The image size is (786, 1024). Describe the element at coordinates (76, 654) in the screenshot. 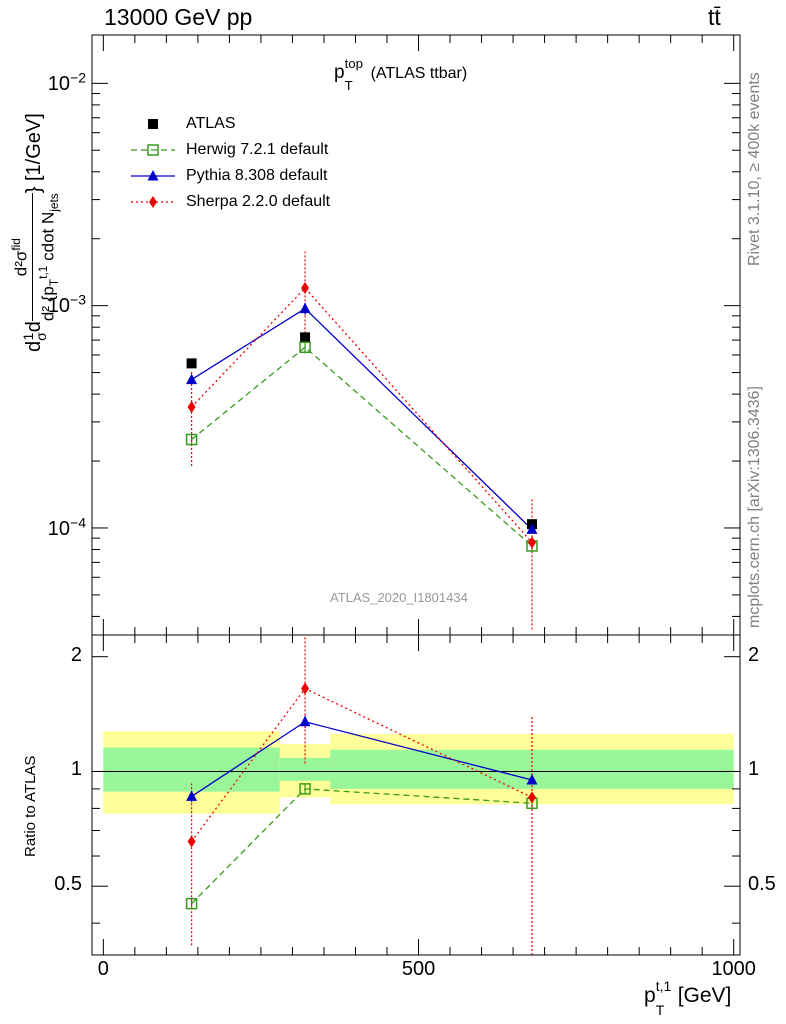

I see `ratio-ytick-label-left-2: 2` at that location.